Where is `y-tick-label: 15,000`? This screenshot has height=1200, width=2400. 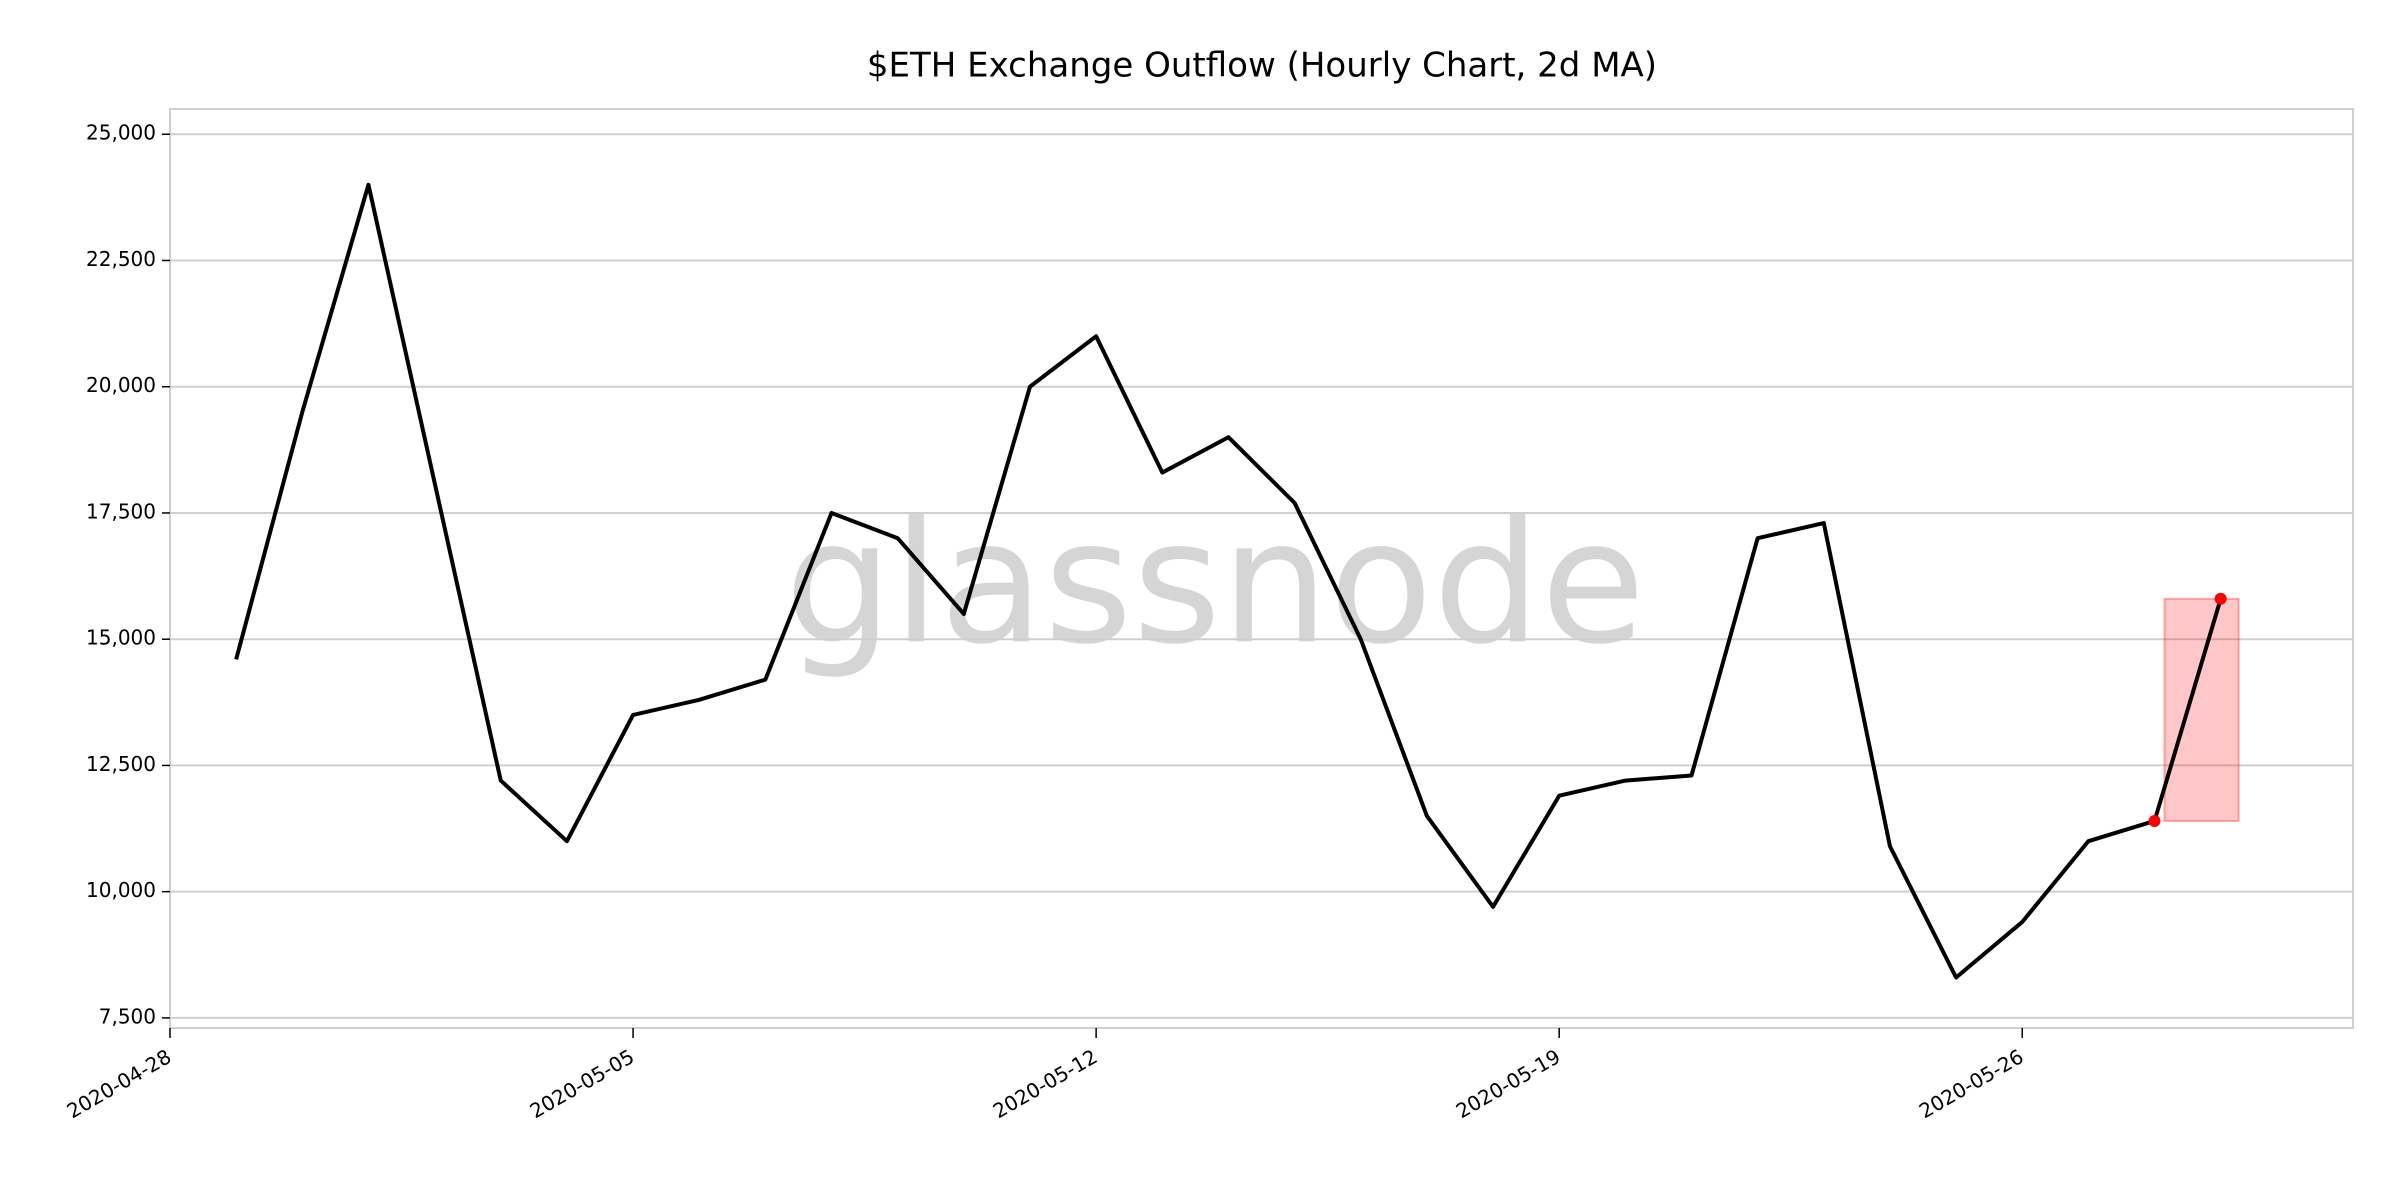
y-tick-label: 15,000 is located at coordinates (121, 638).